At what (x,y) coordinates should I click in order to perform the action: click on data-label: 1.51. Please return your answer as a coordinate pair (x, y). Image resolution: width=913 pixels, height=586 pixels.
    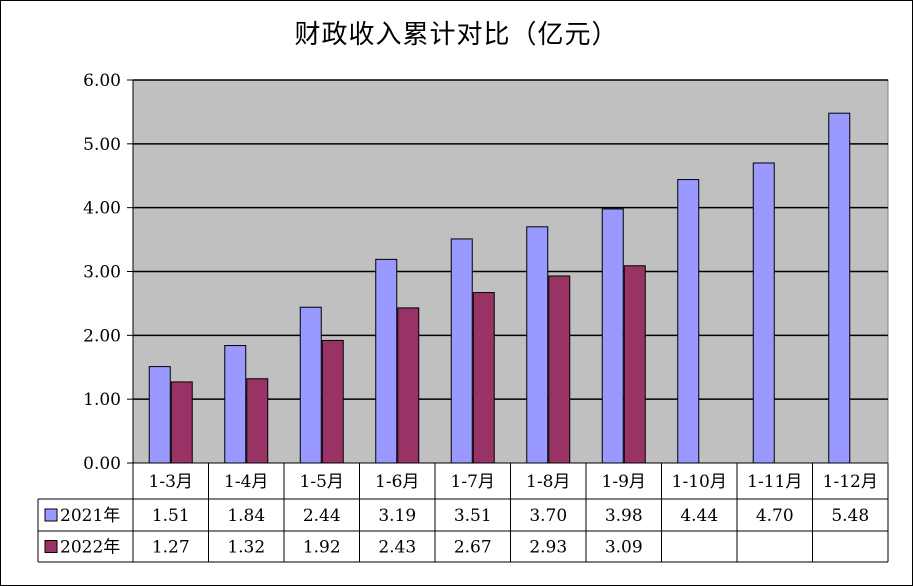
    Looking at the image, I should click on (171, 516).